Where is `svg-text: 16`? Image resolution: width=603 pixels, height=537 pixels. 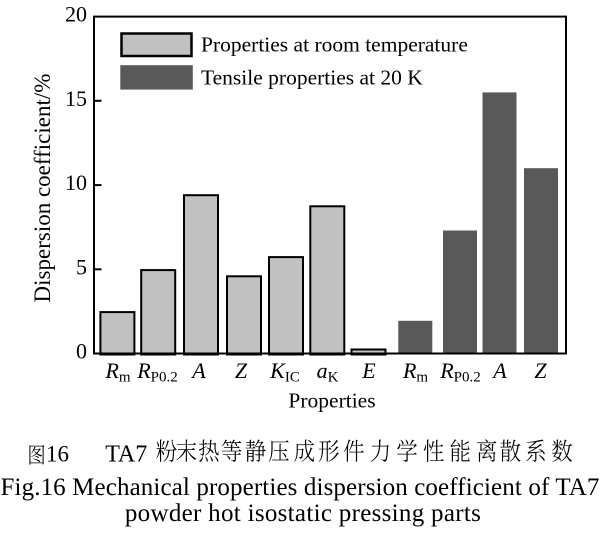 svg-text: 16 is located at coordinates (57, 454).